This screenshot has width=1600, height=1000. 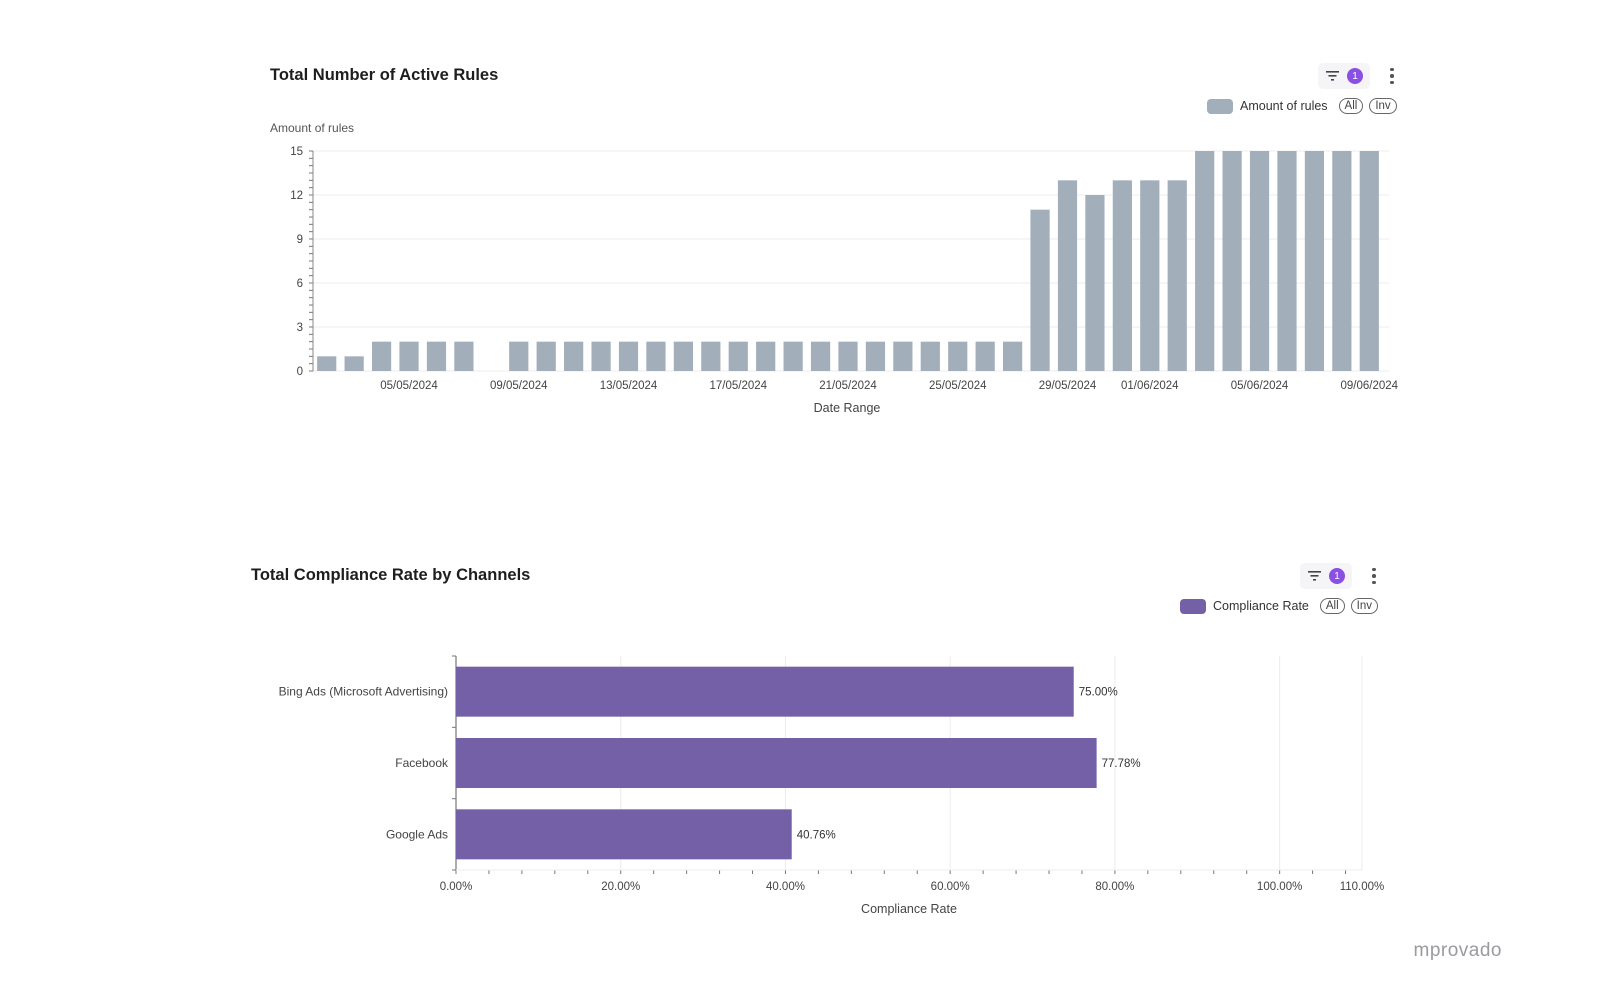 What do you see at coordinates (738, 386) in the screenshot?
I see `x-tick-label: 17/05/2024` at bounding box center [738, 386].